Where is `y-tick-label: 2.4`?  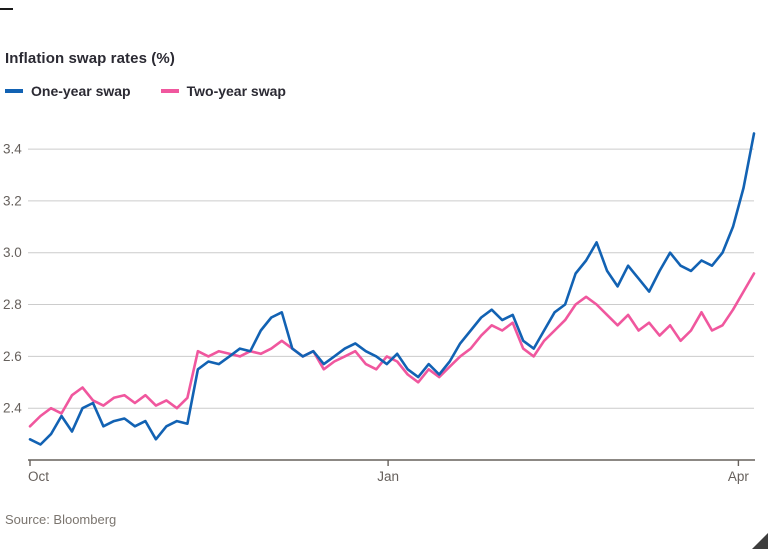 y-tick-label: 2.4 is located at coordinates (12, 408).